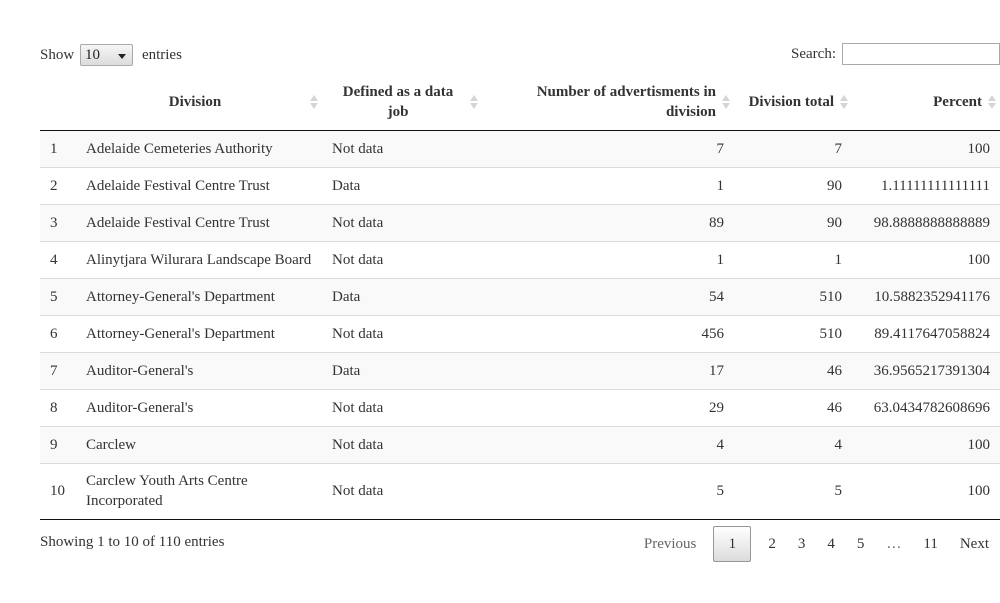 This screenshot has width=1000, height=603. I want to click on table-cell: 98.8888888888889, so click(926, 222).